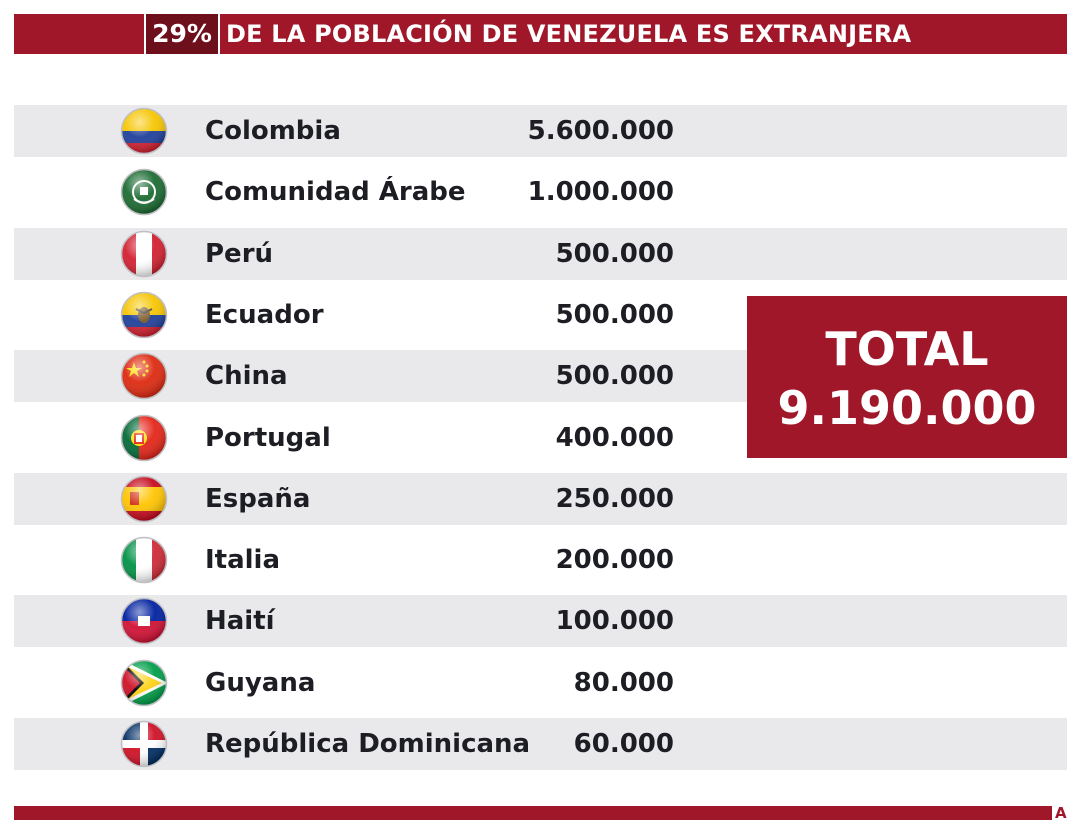 This screenshot has width=1080, height=834. Describe the element at coordinates (540, 438) in the screenshot. I see `table-row: Portugal 400.000` at that location.